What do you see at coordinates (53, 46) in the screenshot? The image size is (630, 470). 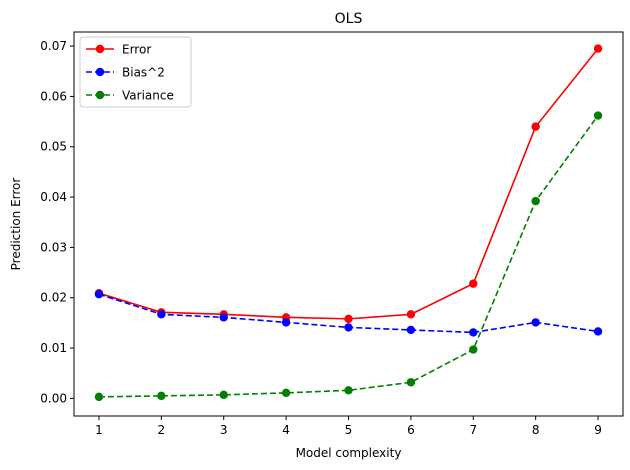 I see `y-tick-label: 0.07` at bounding box center [53, 46].